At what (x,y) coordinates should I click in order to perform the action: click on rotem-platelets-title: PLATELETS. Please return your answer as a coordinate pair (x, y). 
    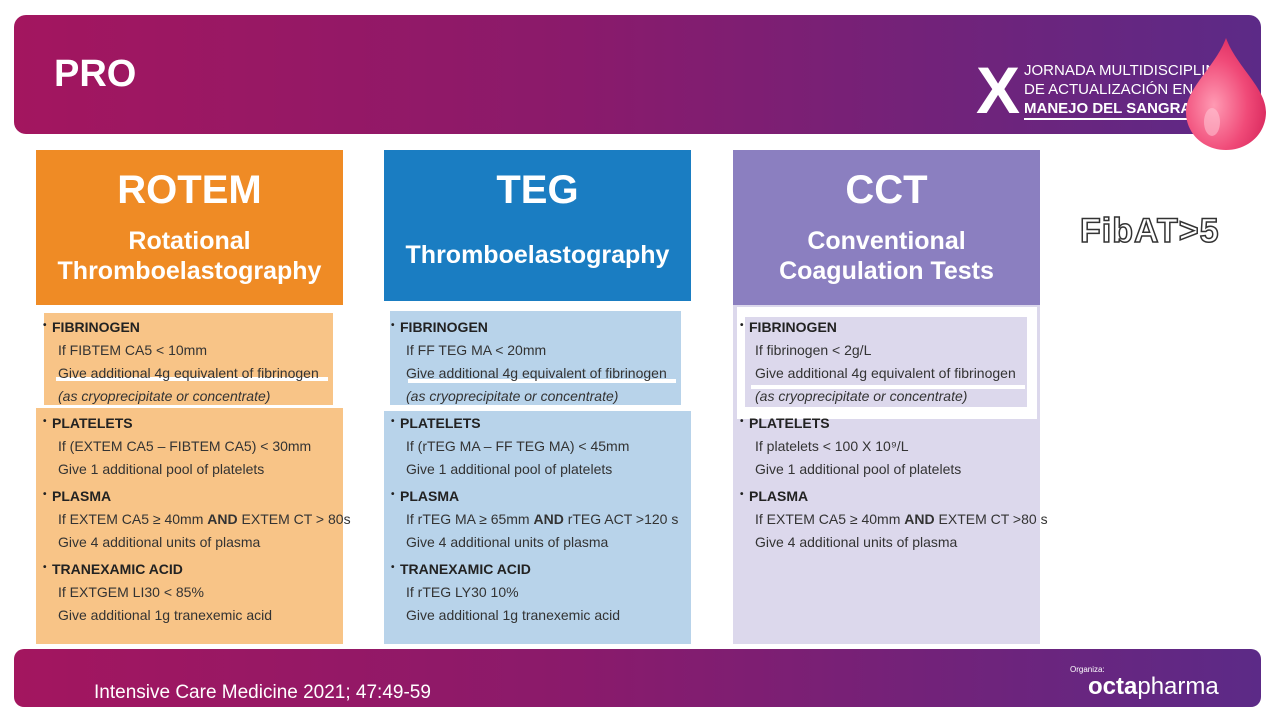
    Looking at the image, I should click on (88, 423).